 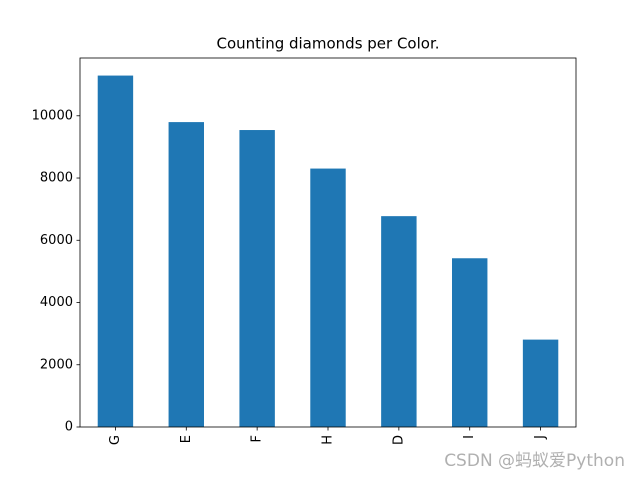 What do you see at coordinates (257, 438) in the screenshot?
I see `x-tick-label: F` at bounding box center [257, 438].